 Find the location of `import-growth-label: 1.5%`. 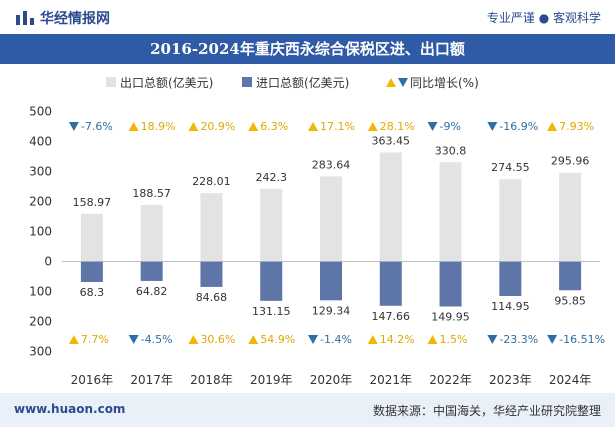

import-growth-label: 1.5% is located at coordinates (454, 339).